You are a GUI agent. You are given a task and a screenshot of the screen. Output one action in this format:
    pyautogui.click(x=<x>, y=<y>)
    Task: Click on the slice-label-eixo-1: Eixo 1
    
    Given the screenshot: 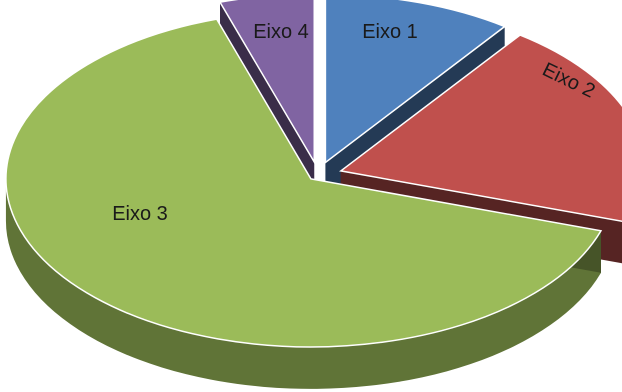 What is the action you would take?
    pyautogui.click(x=390, y=32)
    